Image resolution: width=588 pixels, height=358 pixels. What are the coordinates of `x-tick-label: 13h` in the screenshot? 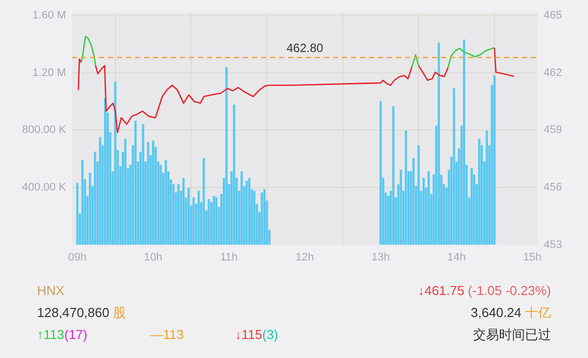 It's located at (380, 257).